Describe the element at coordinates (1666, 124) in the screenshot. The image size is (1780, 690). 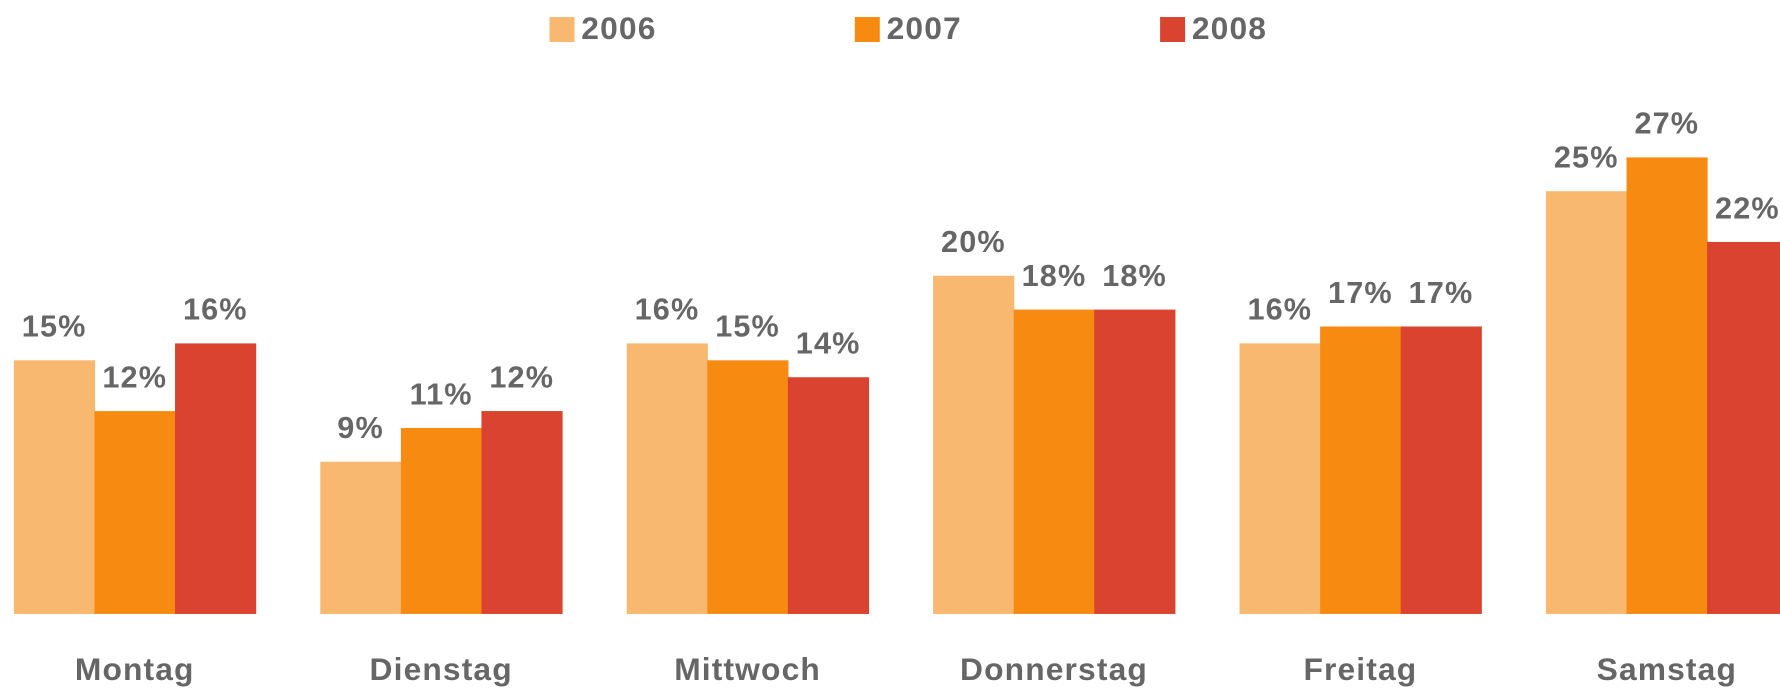
I see `data-label: 27%` at that location.